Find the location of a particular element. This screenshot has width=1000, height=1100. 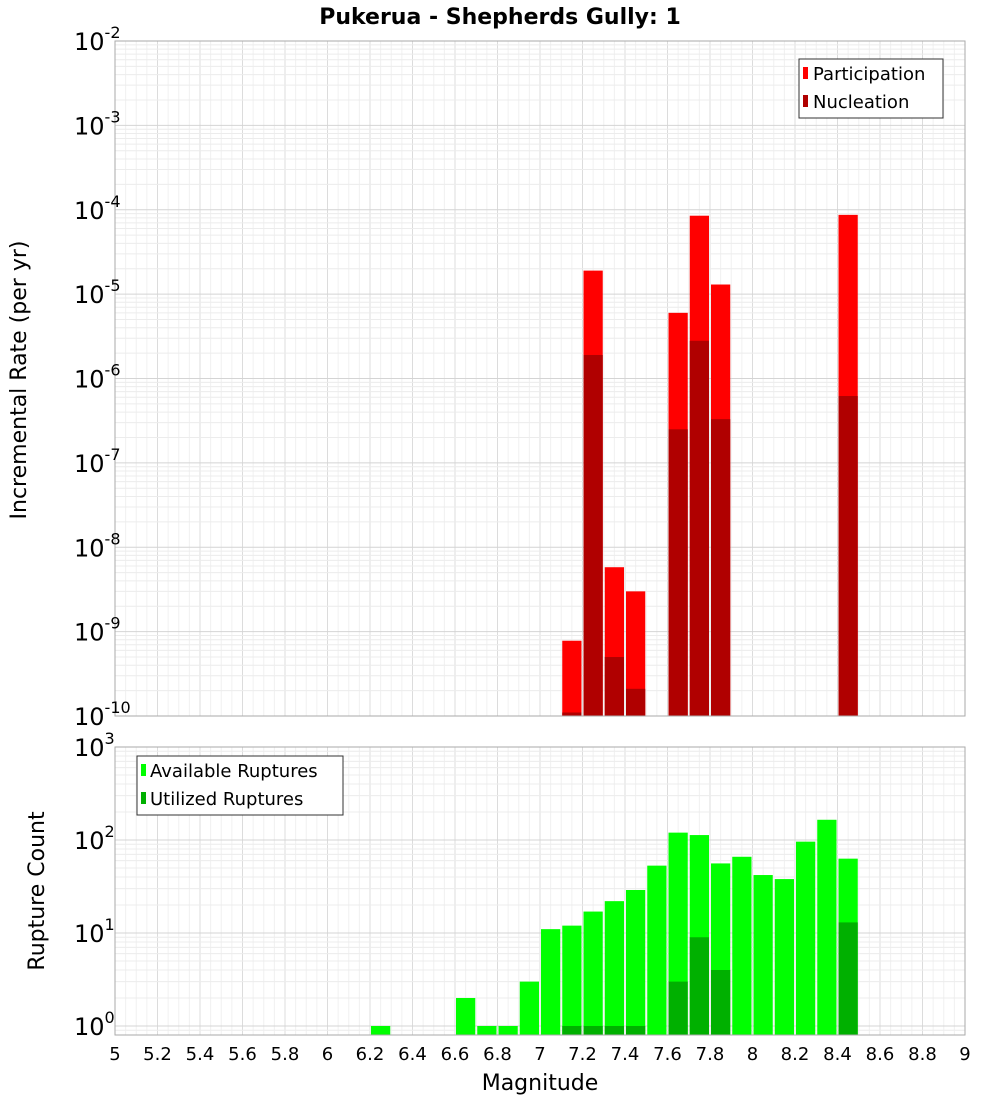

legend-label-available: Available Ruptures is located at coordinates (234, 771).